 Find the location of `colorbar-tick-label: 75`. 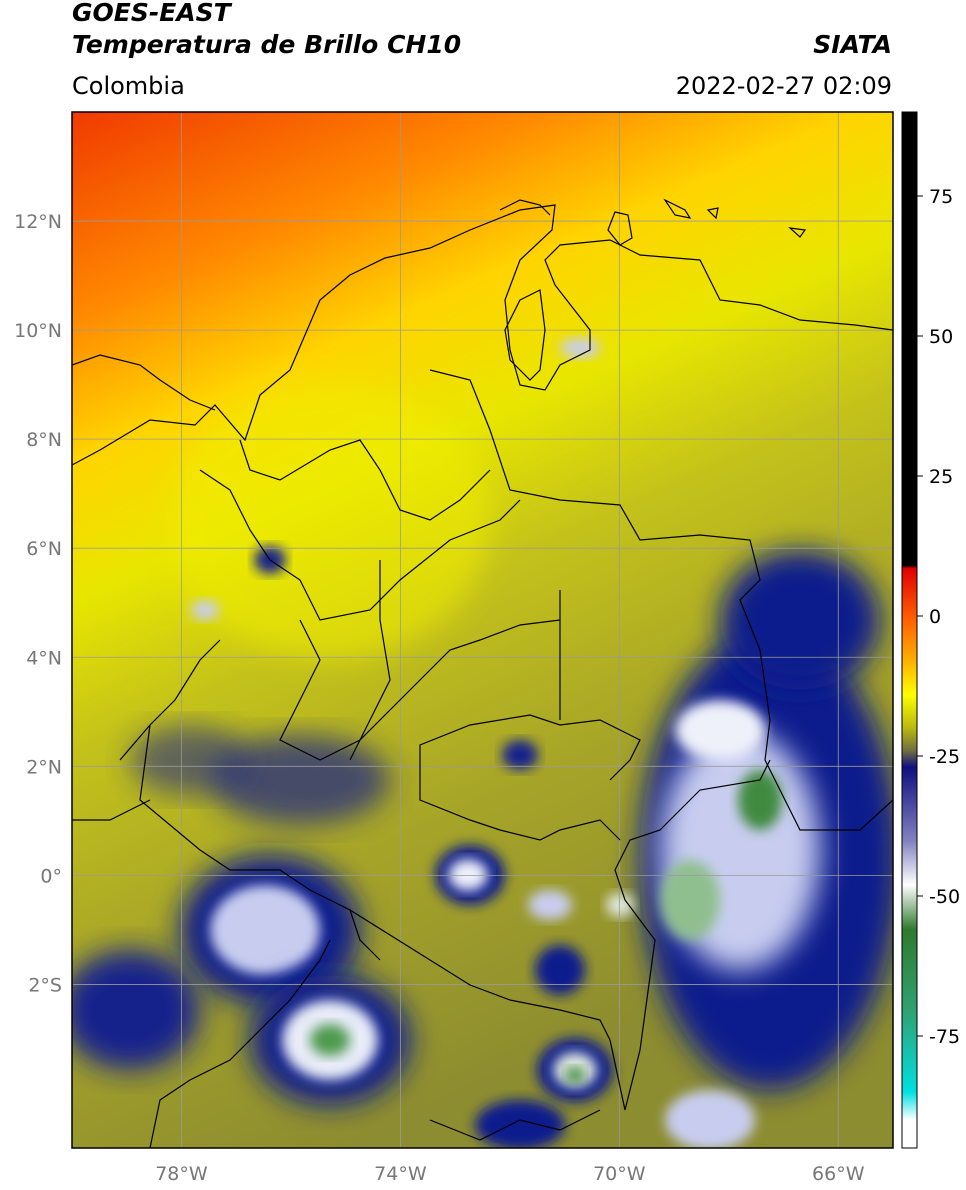

colorbar-tick-label: 75 is located at coordinates (941, 197).